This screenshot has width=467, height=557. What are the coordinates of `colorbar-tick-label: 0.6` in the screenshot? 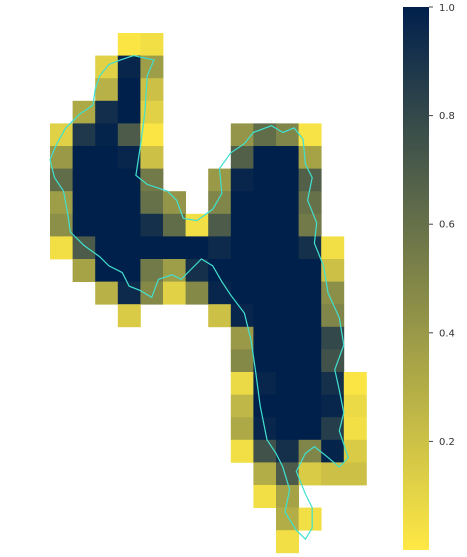 It's located at (447, 225).